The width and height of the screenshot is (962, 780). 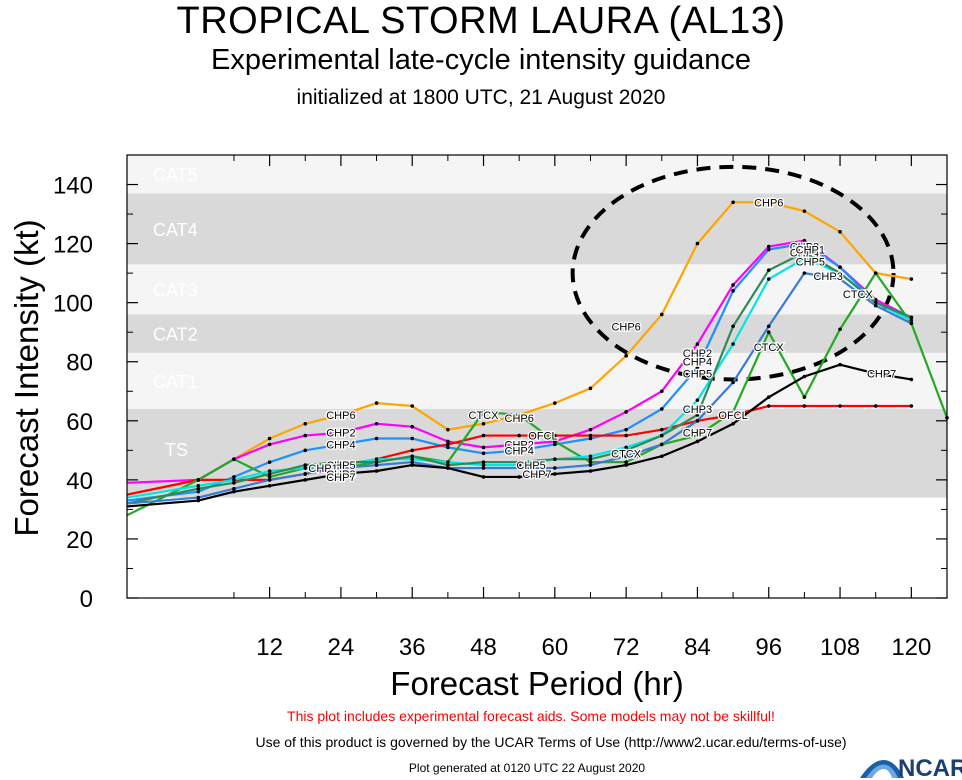 What do you see at coordinates (73, 245) in the screenshot?
I see `y-tick-label: 120` at bounding box center [73, 245].